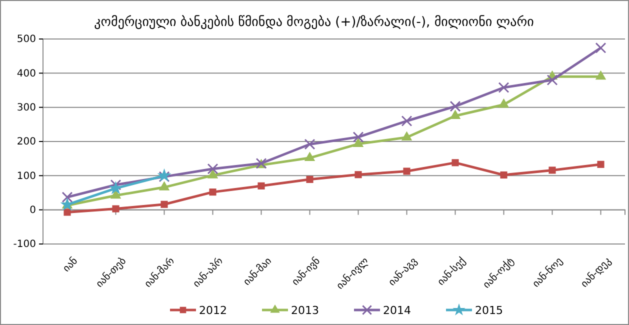 This screenshot has height=325, width=629. I want to click on x-tick-label: იან, so click(70, 265).